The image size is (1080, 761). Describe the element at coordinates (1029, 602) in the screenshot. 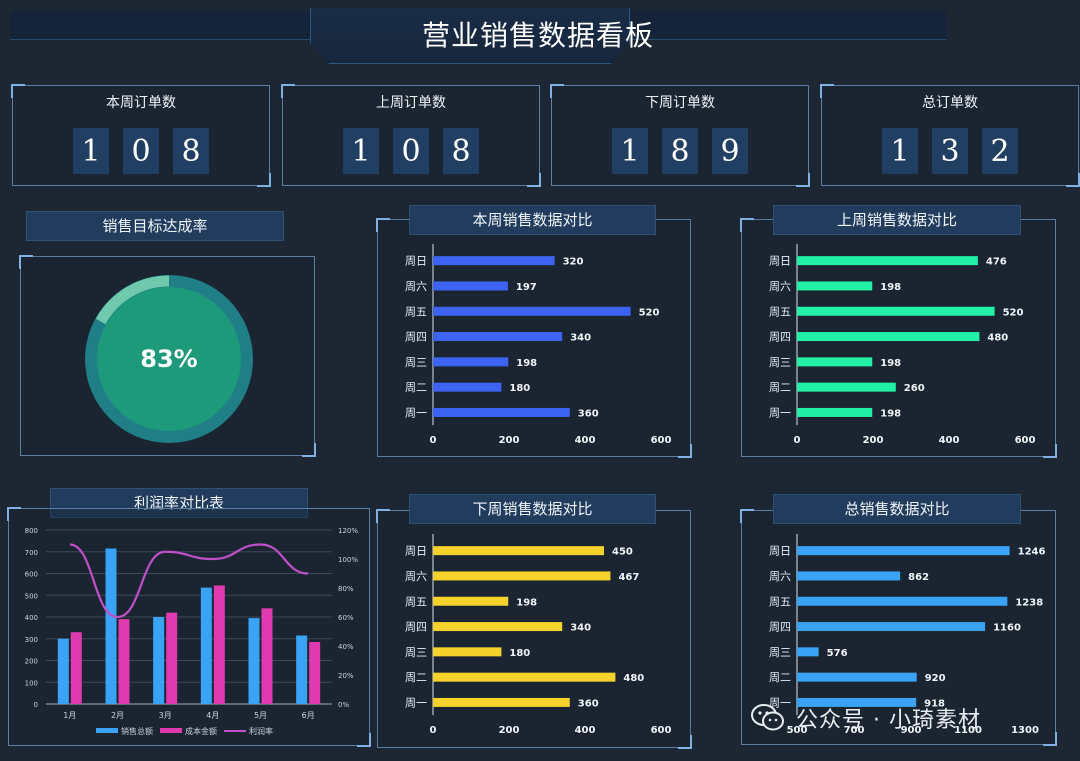

I see `data-label: 1238` at that location.